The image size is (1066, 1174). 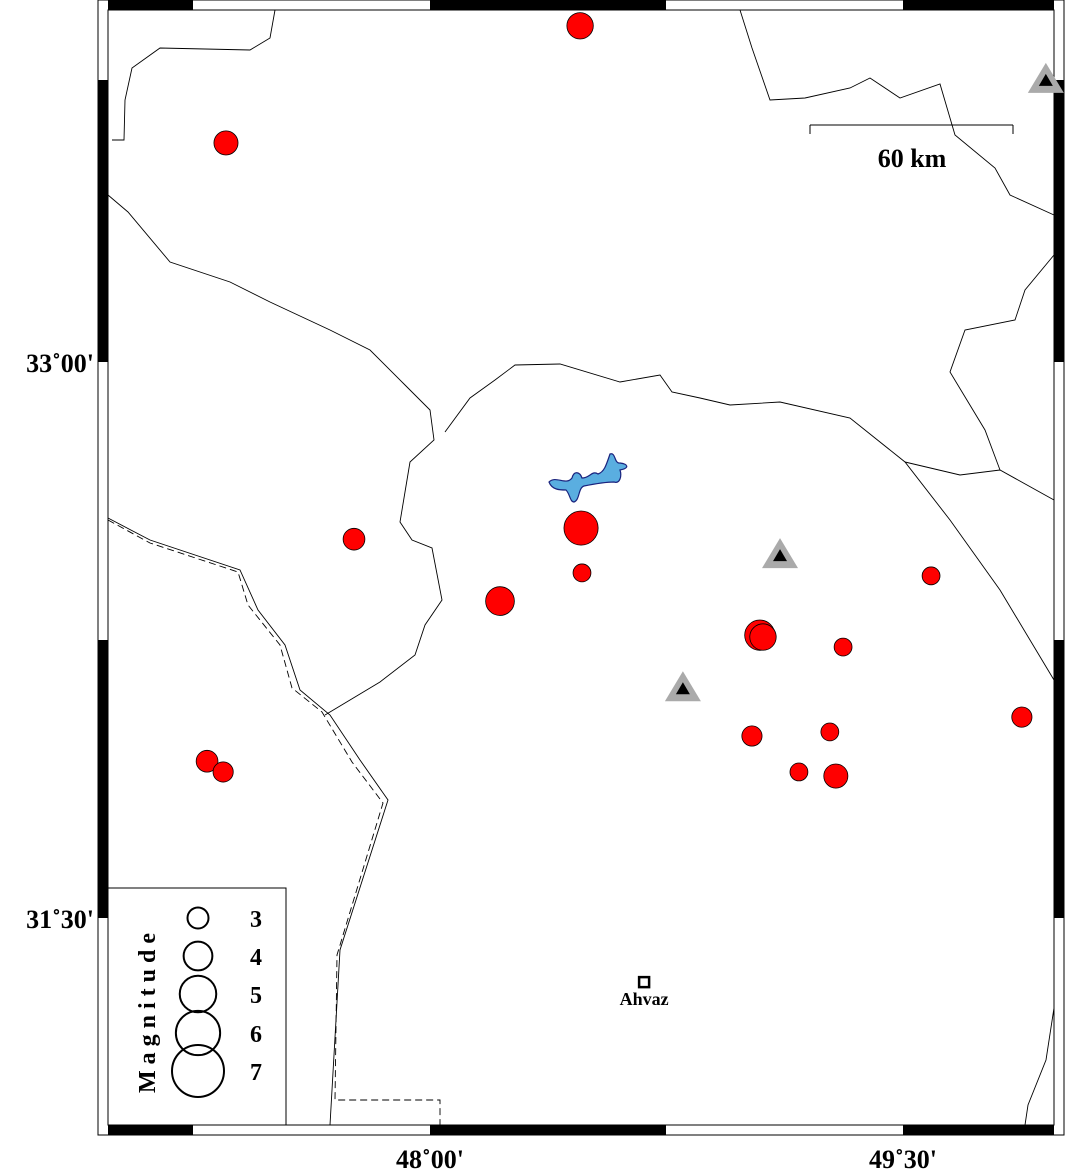 What do you see at coordinates (644, 982) in the screenshot?
I see `city-square-icon` at bounding box center [644, 982].